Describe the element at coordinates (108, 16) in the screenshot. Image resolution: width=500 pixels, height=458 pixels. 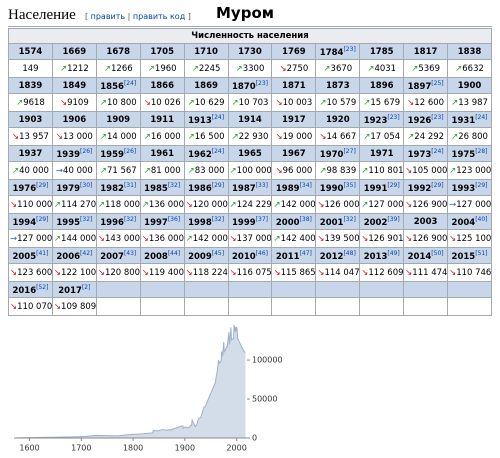
I see `edit-link: править` at that location.